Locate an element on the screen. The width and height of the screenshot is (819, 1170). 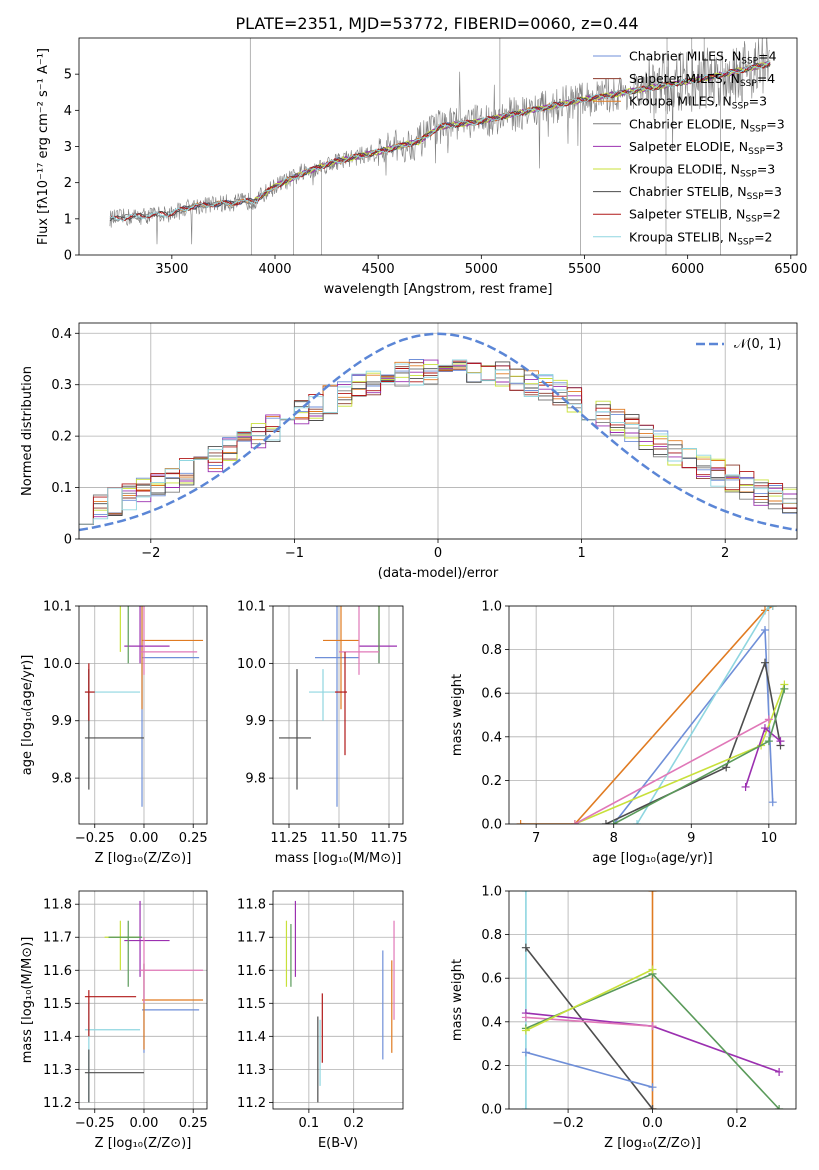
x-tick-label: 6000 is located at coordinates (687, 269).